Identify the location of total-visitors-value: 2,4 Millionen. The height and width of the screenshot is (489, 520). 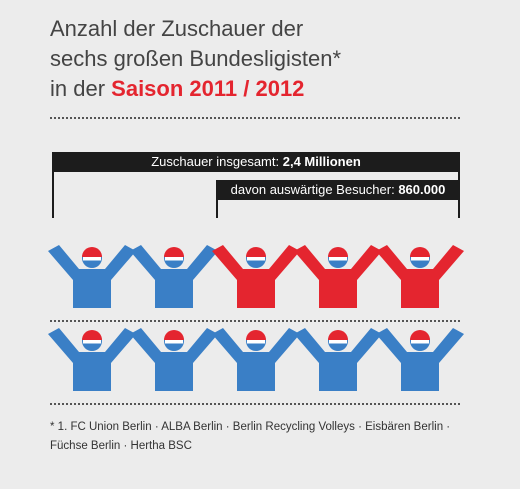
(321, 161).